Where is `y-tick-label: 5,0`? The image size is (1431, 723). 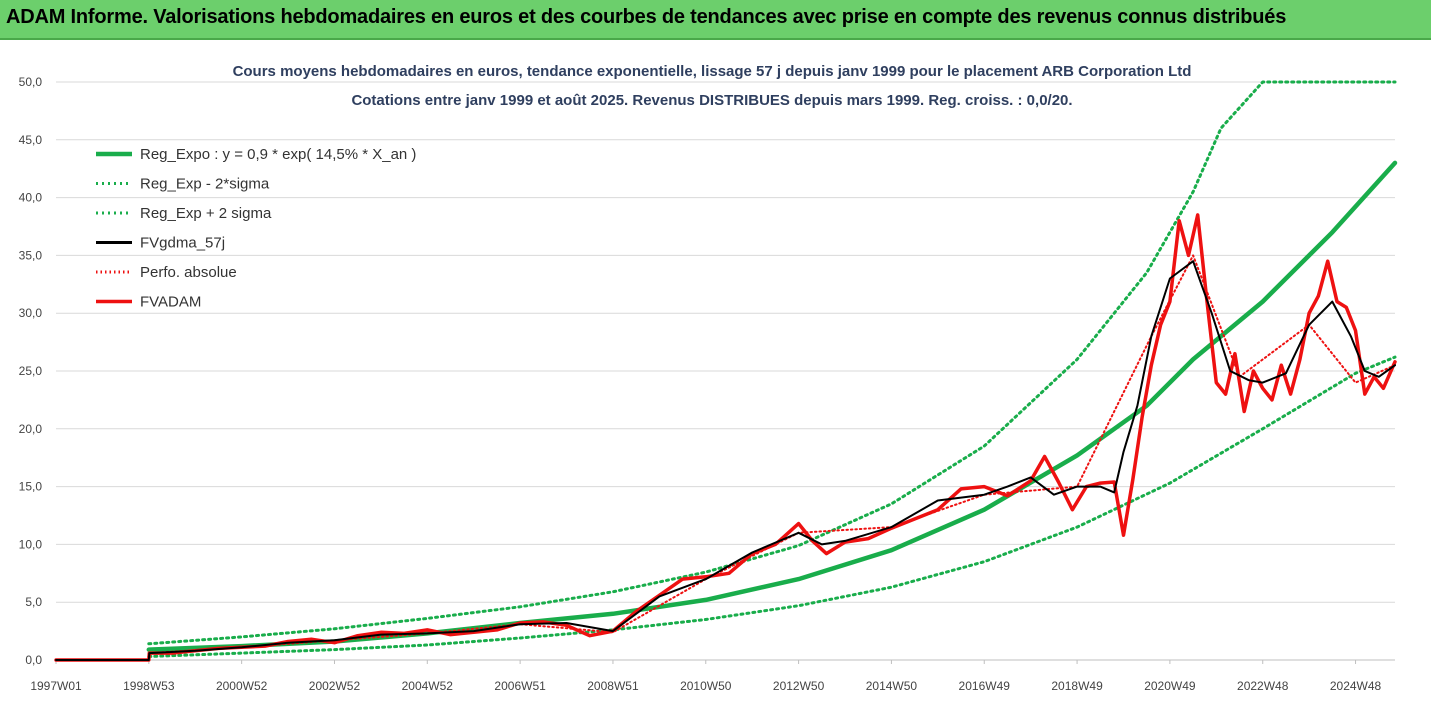 y-tick-label: 5,0 is located at coordinates (33, 602).